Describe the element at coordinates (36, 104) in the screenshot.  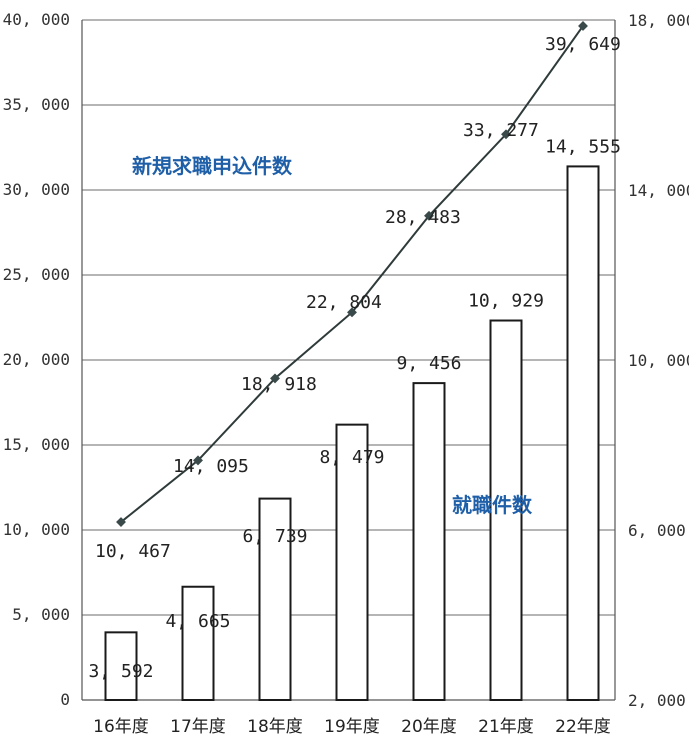
I see `left-tick-label: 35, 000` at that location.